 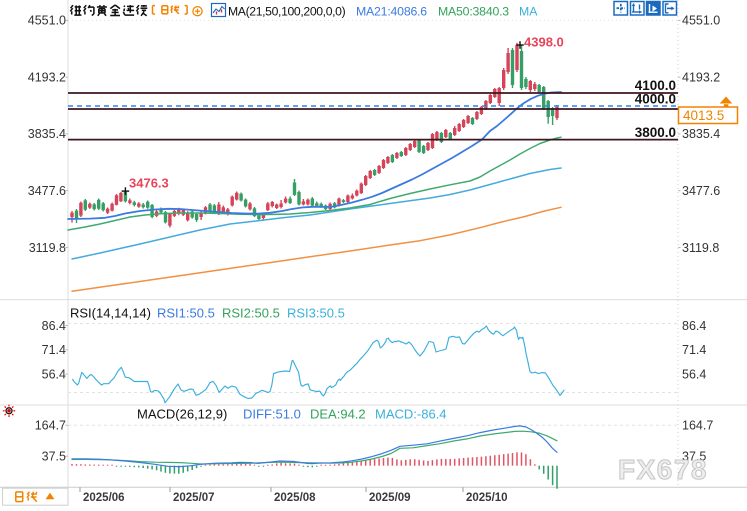 I want to click on svg-text: 2025/10, so click(x=487, y=498).